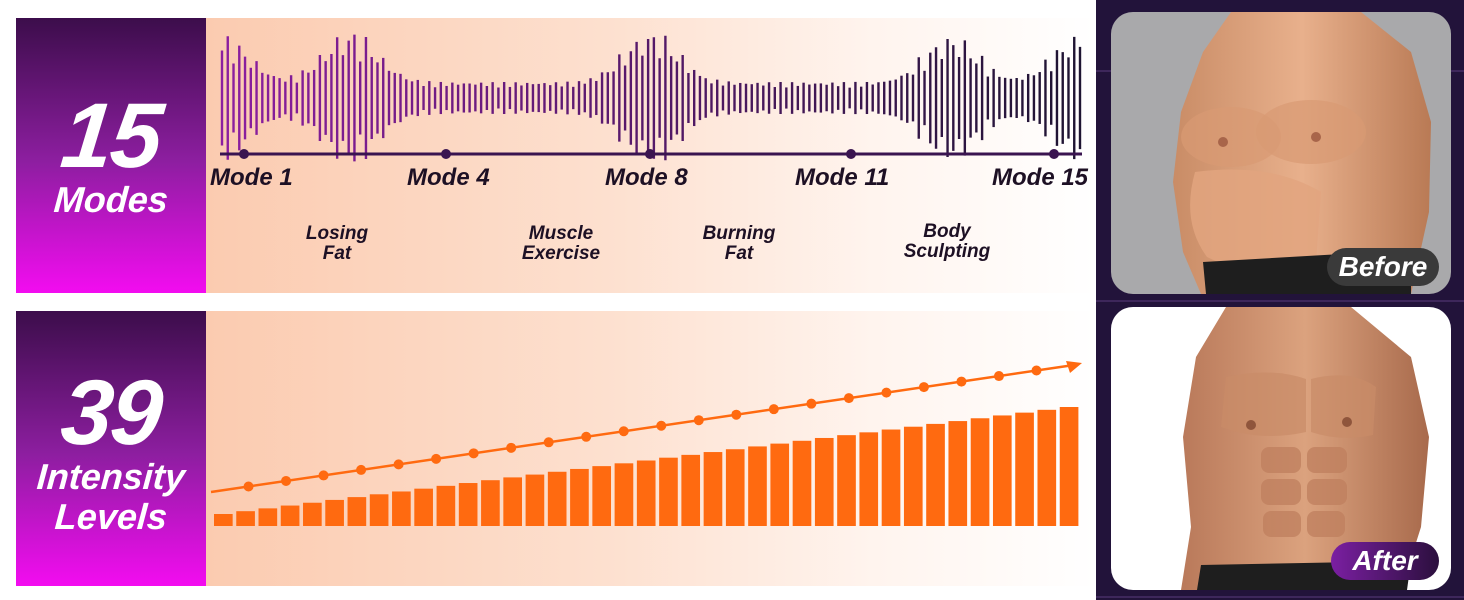 The width and height of the screenshot is (1464, 600). Describe the element at coordinates (111, 135) in the screenshot. I see `modes-count: 15` at that location.